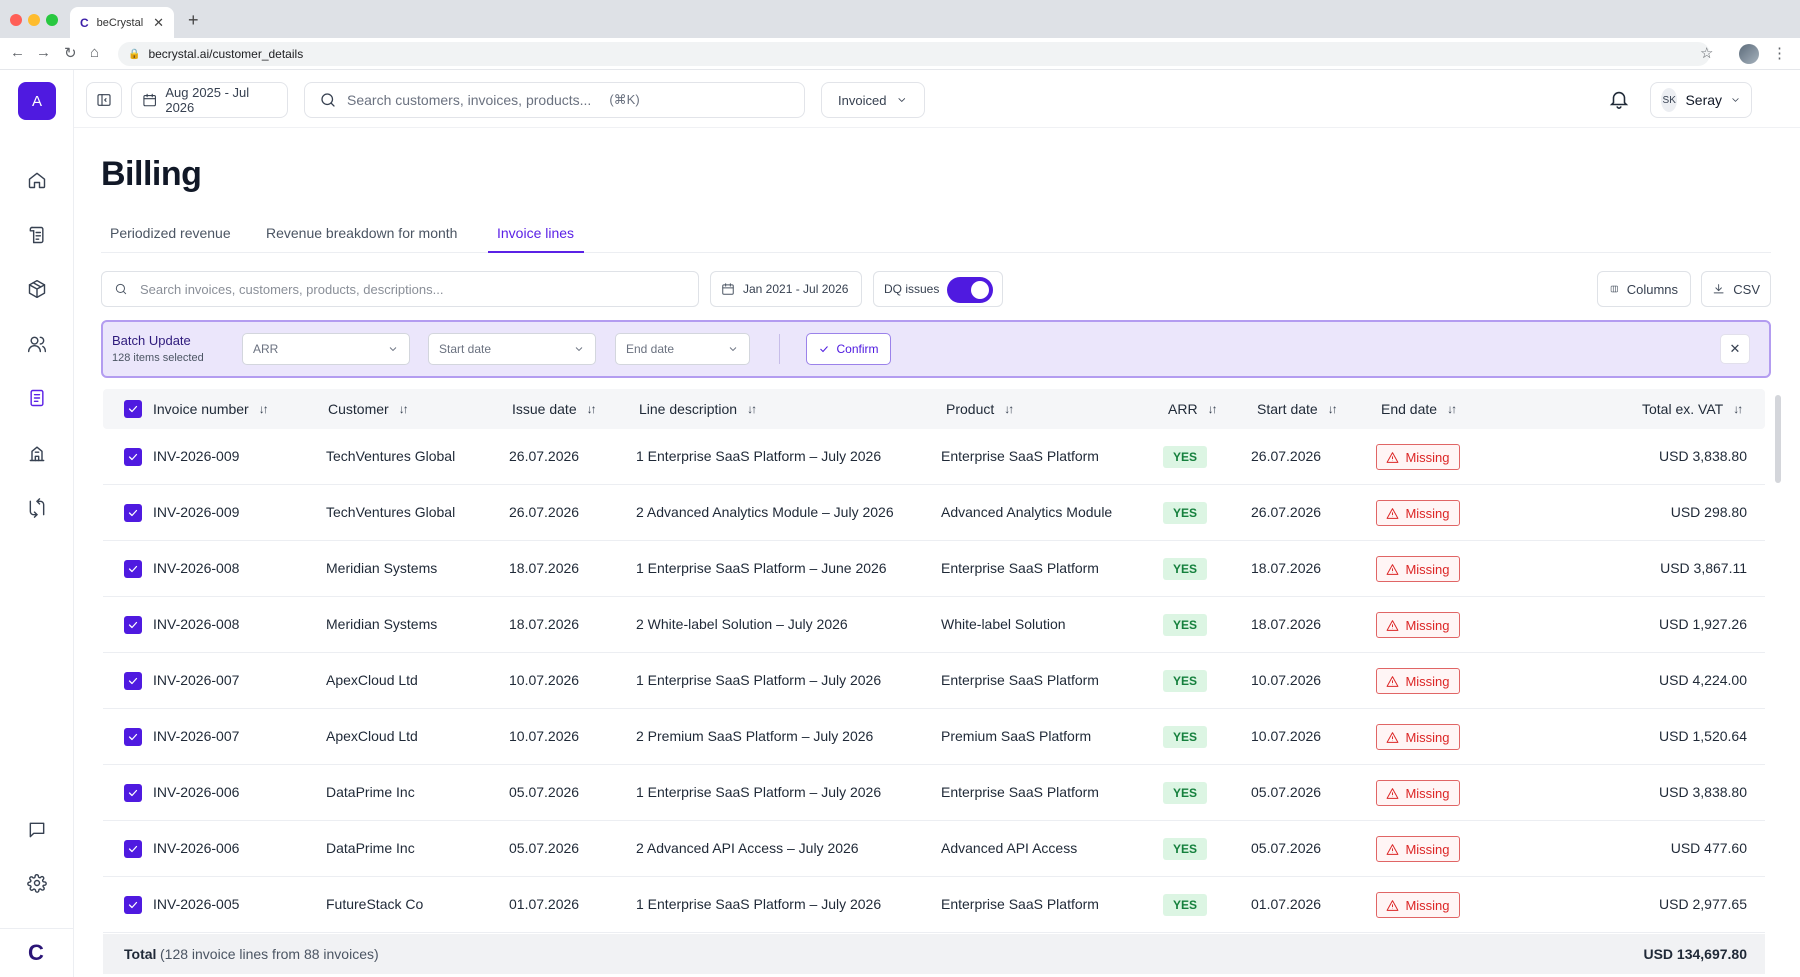  Describe the element at coordinates (158, 22) in the screenshot. I see `tab-close-icon: ✕` at that location.